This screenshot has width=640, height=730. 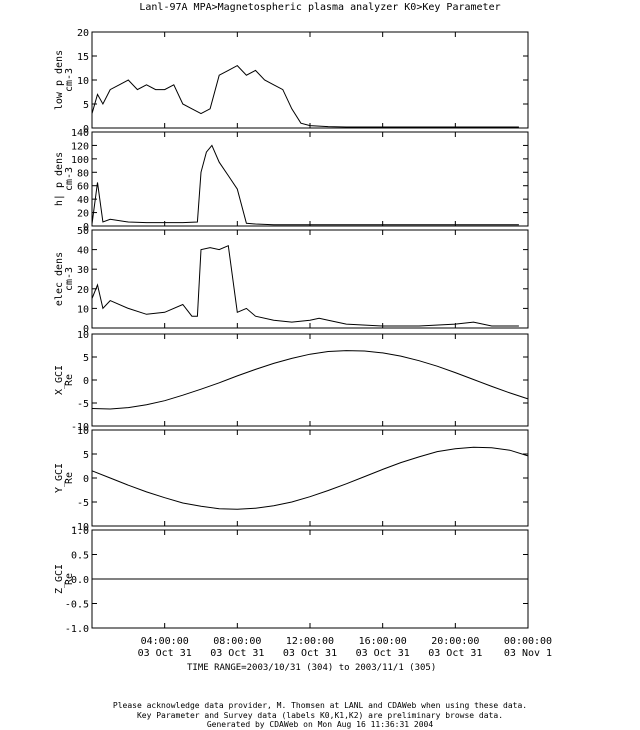 I want to click on y-axis-label-4: X_GCI, so click(x=59, y=380).